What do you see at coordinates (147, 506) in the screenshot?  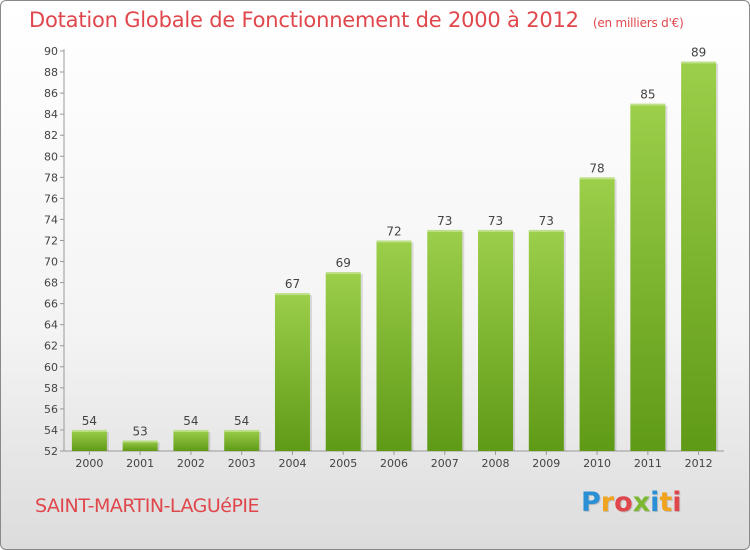 I see `commune-name: SAINT-MARTIN-LAGUéPIE` at bounding box center [147, 506].